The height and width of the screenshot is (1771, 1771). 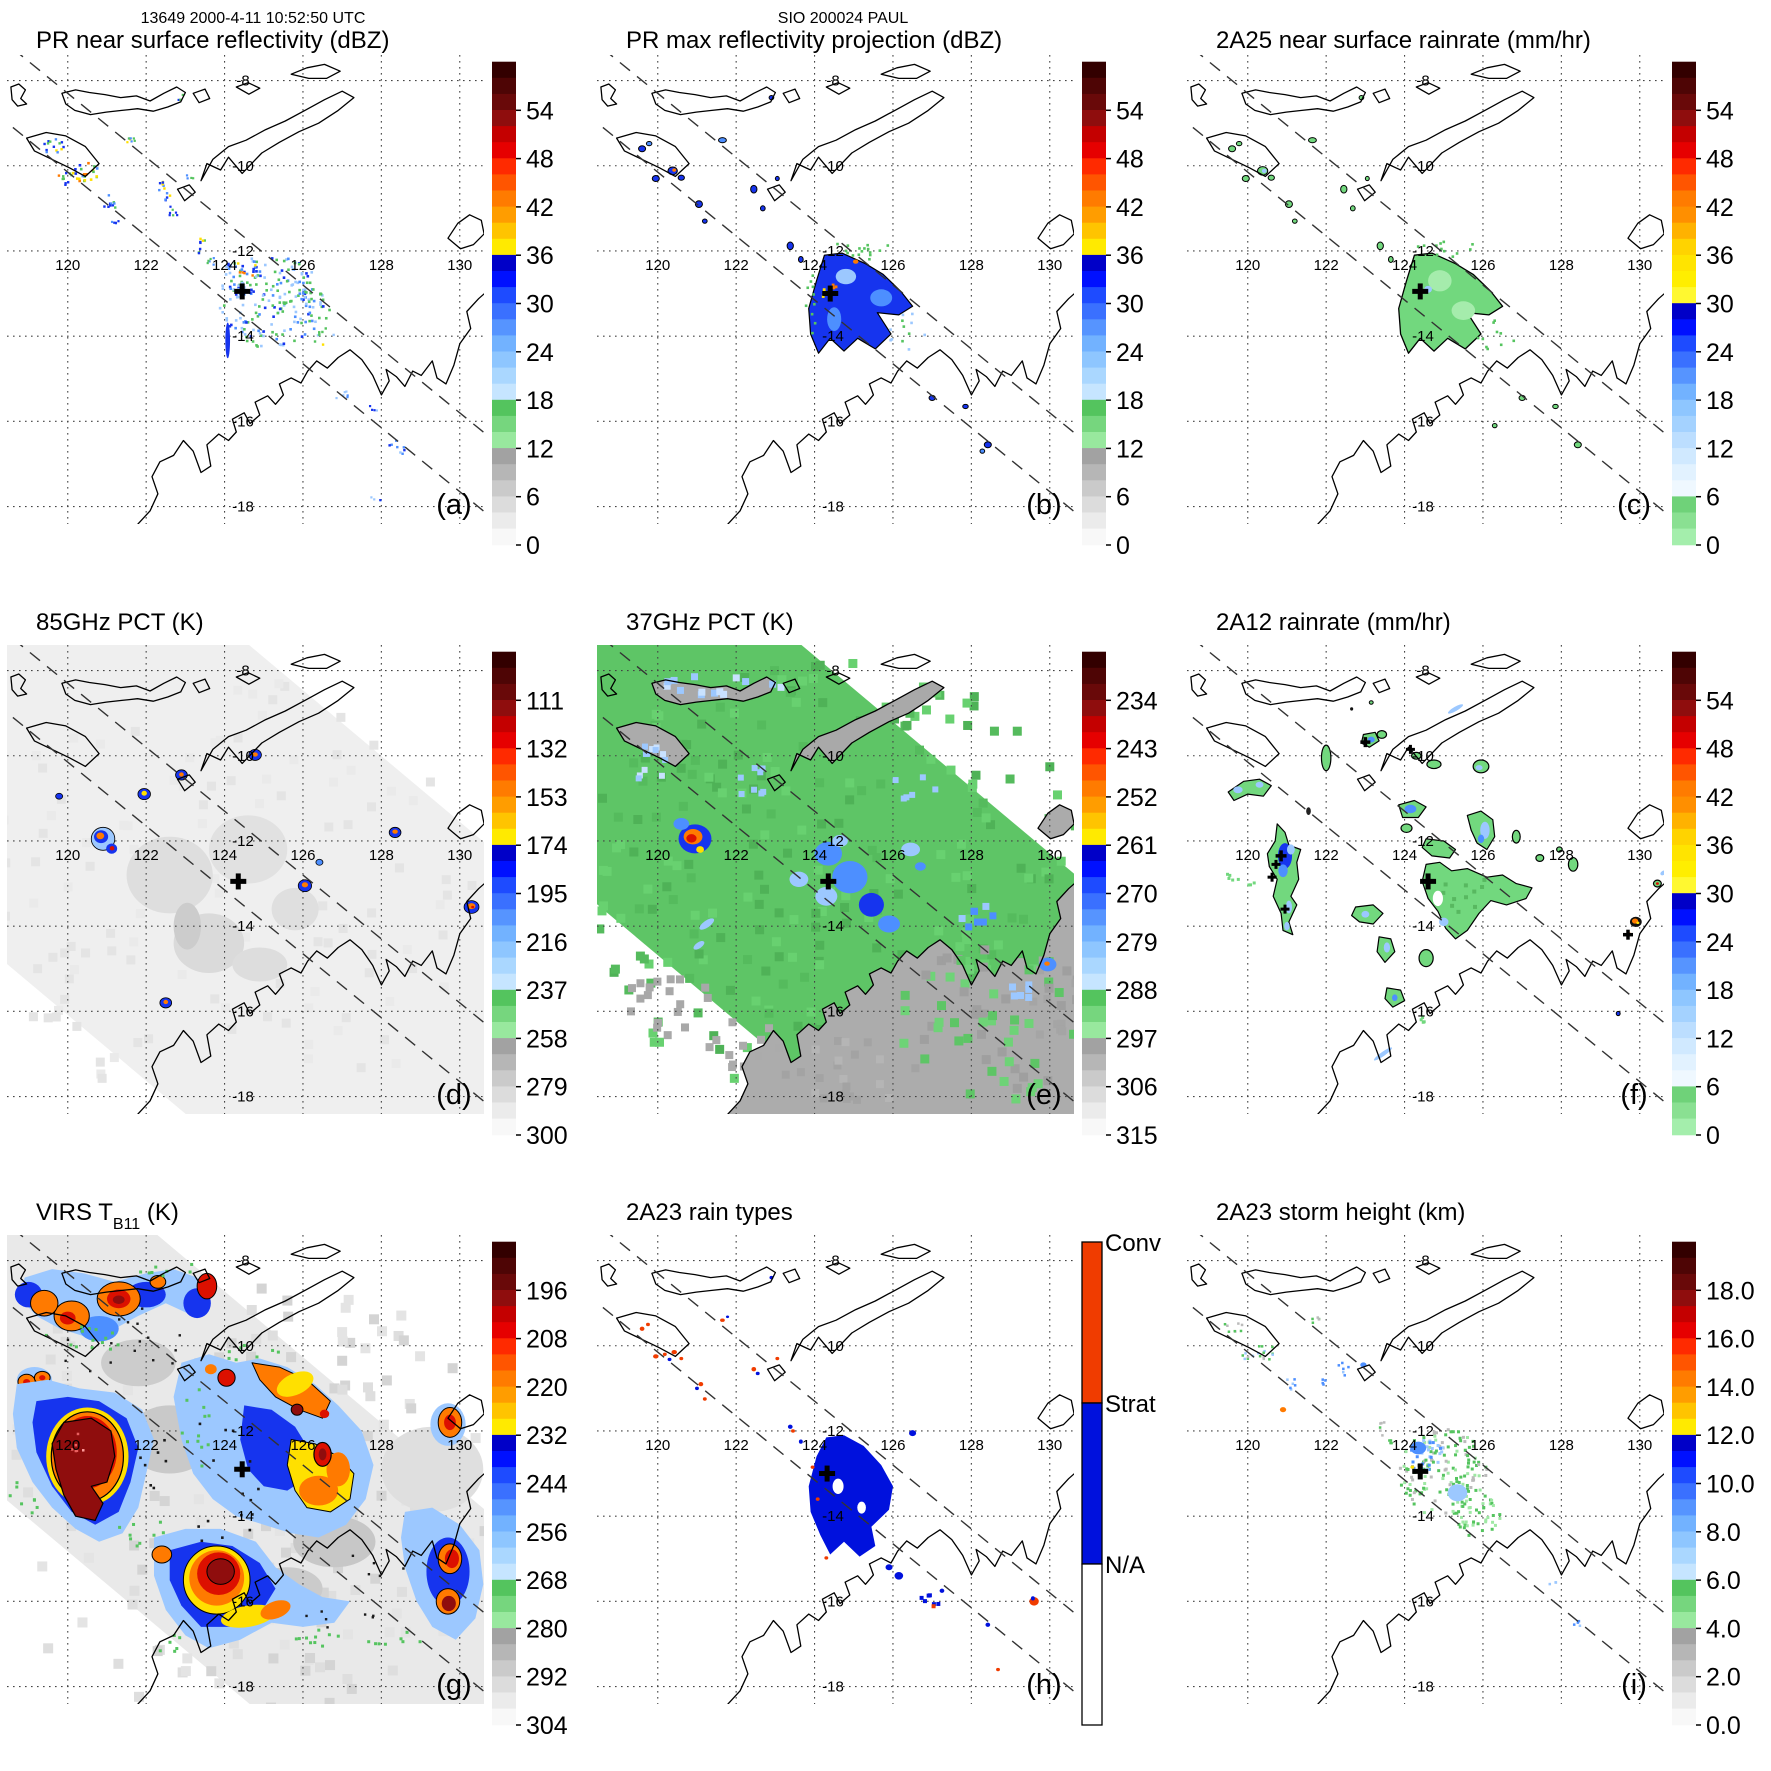 What do you see at coordinates (1723, 1581) in the screenshot?
I see `colorbar-tick-label: 6.0` at bounding box center [1723, 1581].